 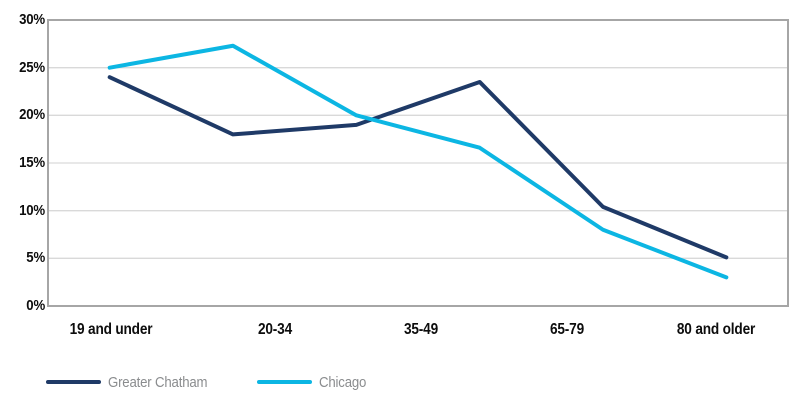 What do you see at coordinates (284, 382) in the screenshot?
I see `legend-swatch-chicago` at bounding box center [284, 382].